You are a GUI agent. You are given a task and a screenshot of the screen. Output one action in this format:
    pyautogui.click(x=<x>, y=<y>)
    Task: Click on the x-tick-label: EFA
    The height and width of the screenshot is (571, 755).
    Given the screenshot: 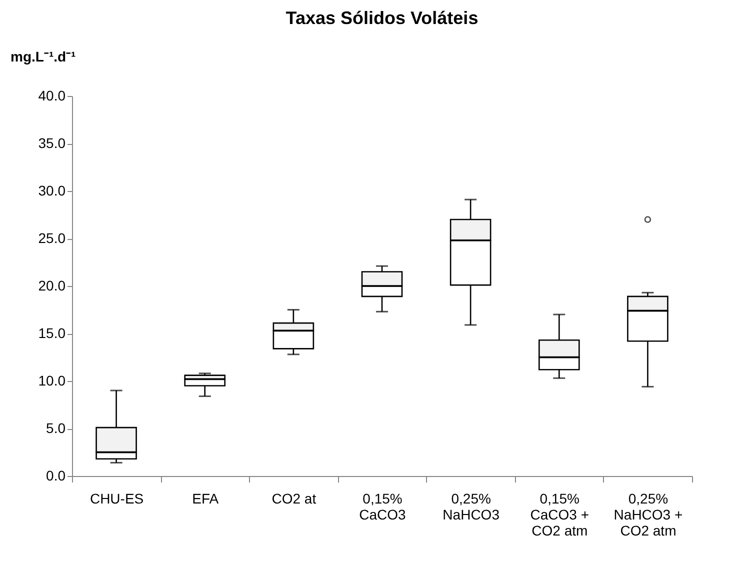 What is the action you would take?
    pyautogui.click(x=206, y=498)
    